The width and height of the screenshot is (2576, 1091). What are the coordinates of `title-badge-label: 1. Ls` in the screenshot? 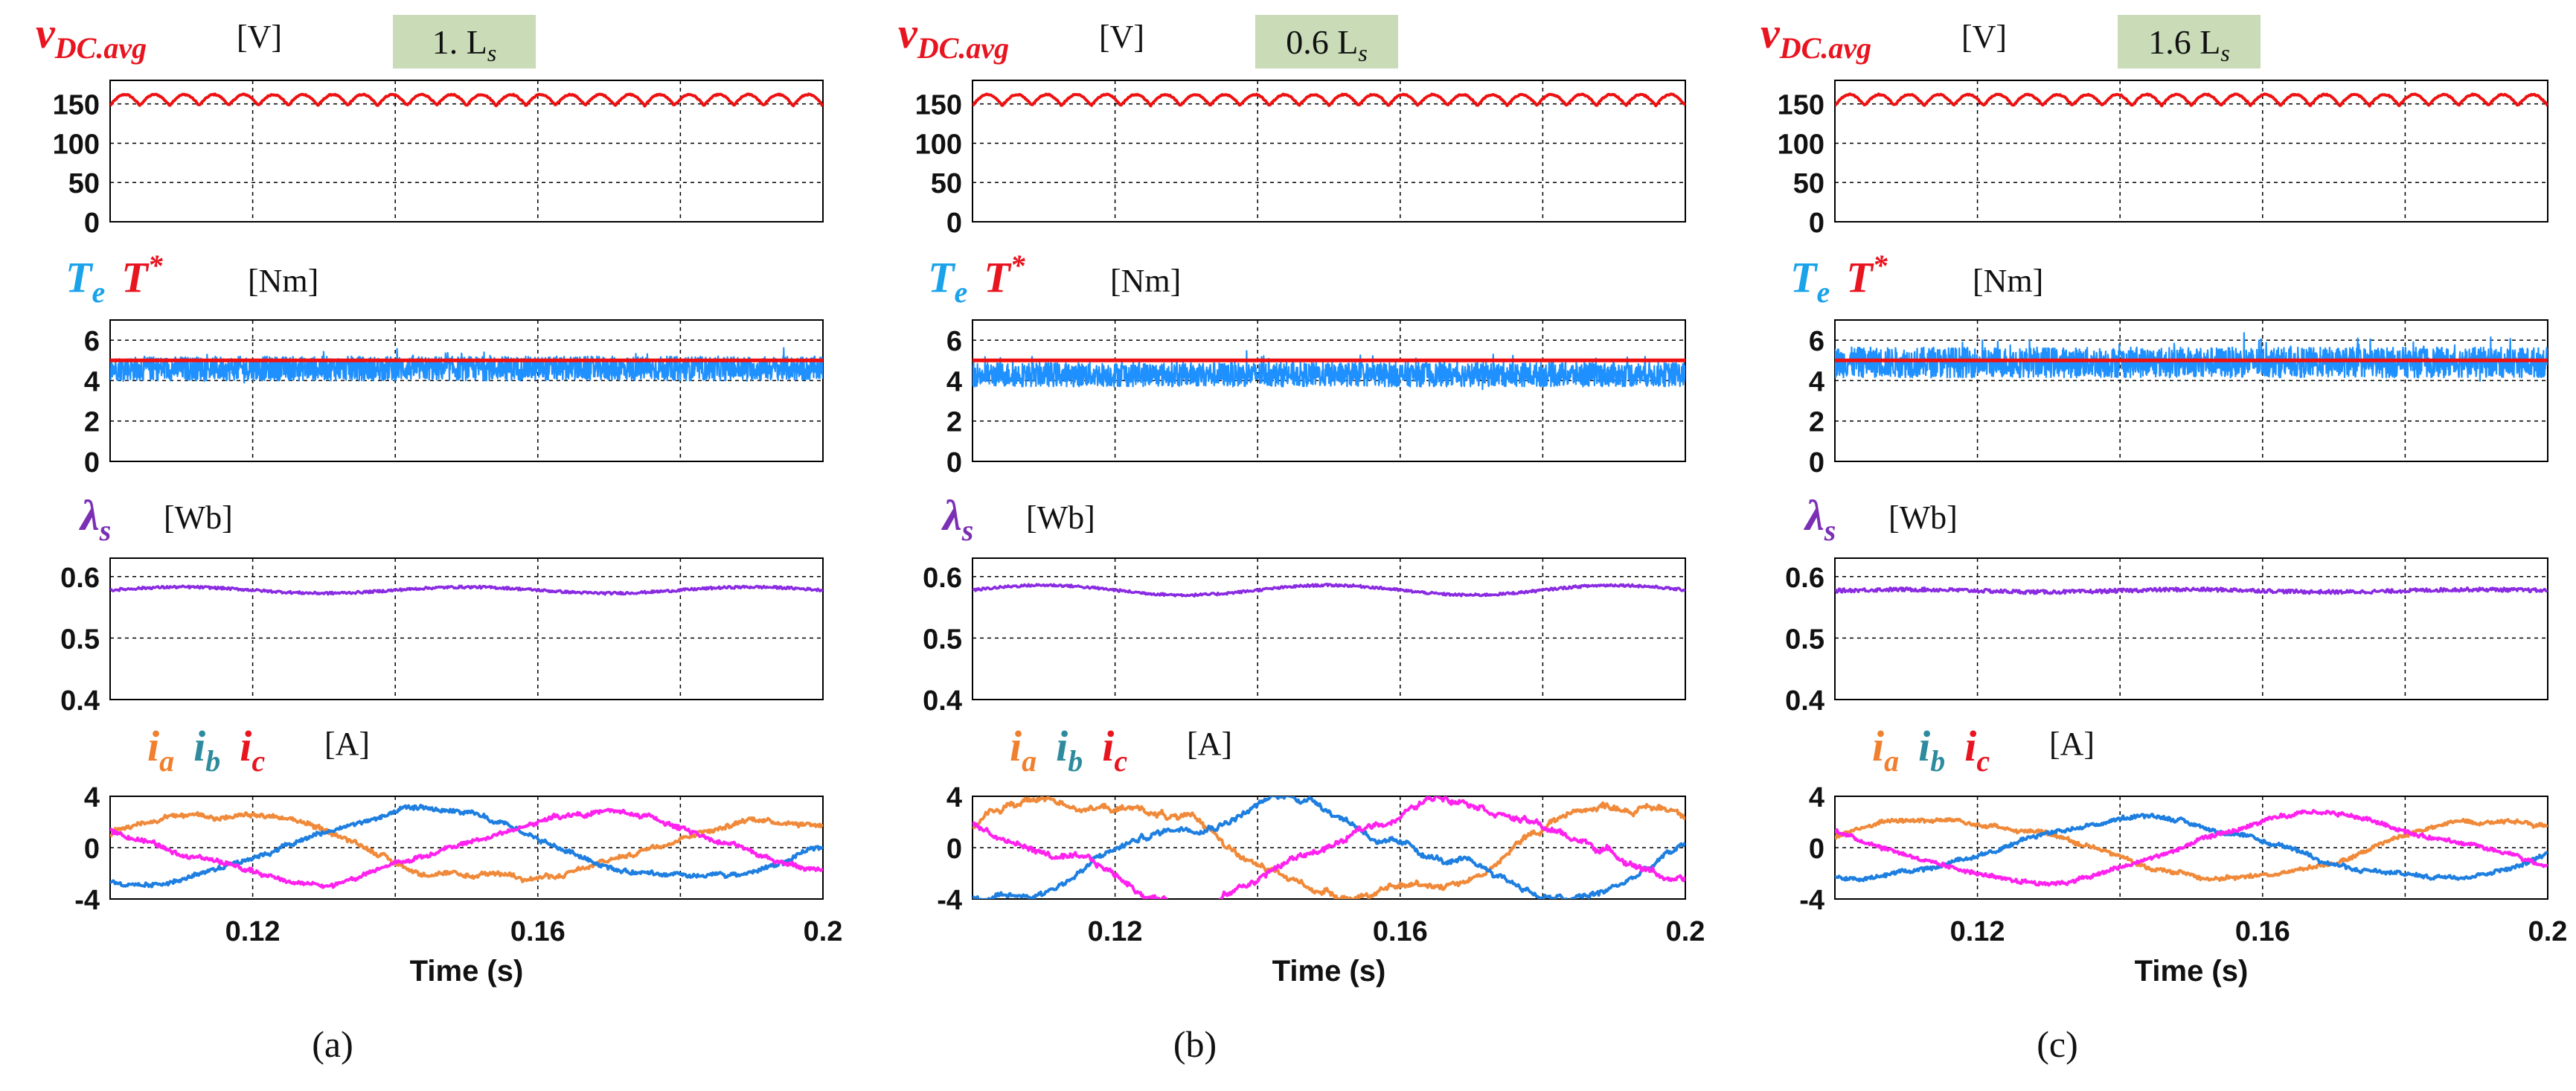 It's located at (465, 44).